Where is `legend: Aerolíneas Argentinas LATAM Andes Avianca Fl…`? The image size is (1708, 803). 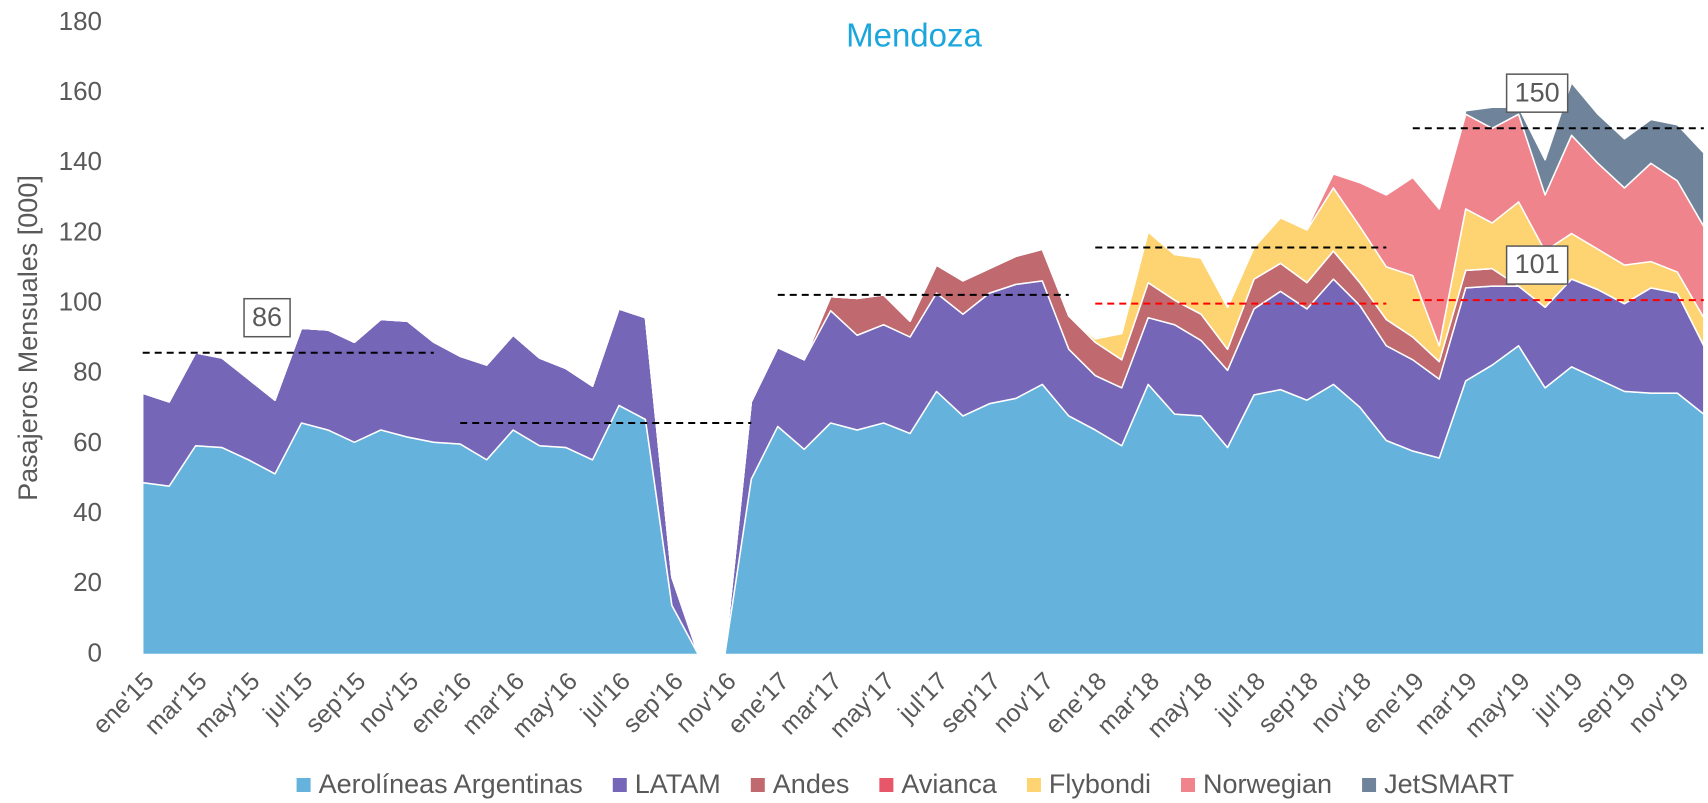 legend: Aerolíneas Argentinas LATAM Andes Avianca Fl… is located at coordinates (905, 784).